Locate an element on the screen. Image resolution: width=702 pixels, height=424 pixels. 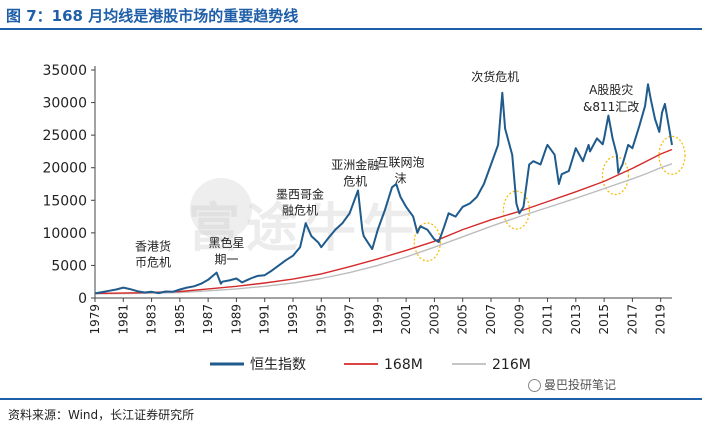
source-note: 资料来源：Wind，长江证券研究所 is located at coordinates (101, 415).